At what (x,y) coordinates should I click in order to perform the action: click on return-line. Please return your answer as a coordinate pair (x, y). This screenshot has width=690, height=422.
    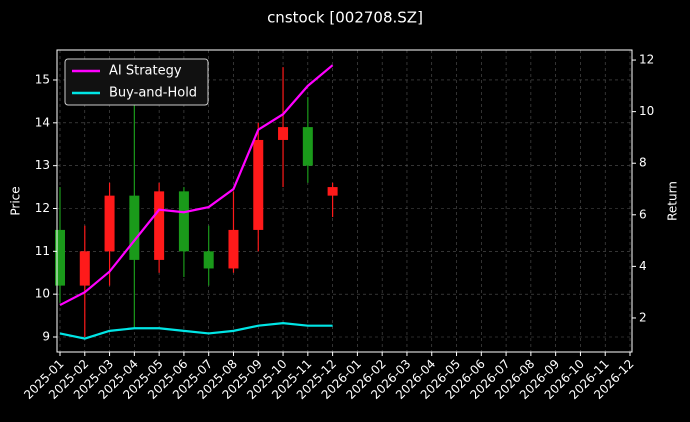
    Looking at the image, I should click on (196, 331).